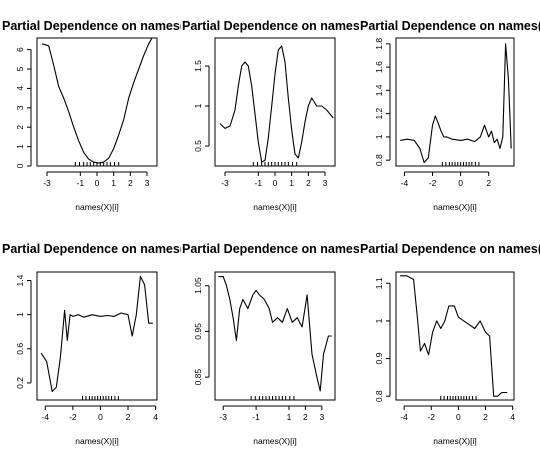  Describe the element at coordinates (20, 49) in the screenshot. I see `y-tick-label: 6` at that location.